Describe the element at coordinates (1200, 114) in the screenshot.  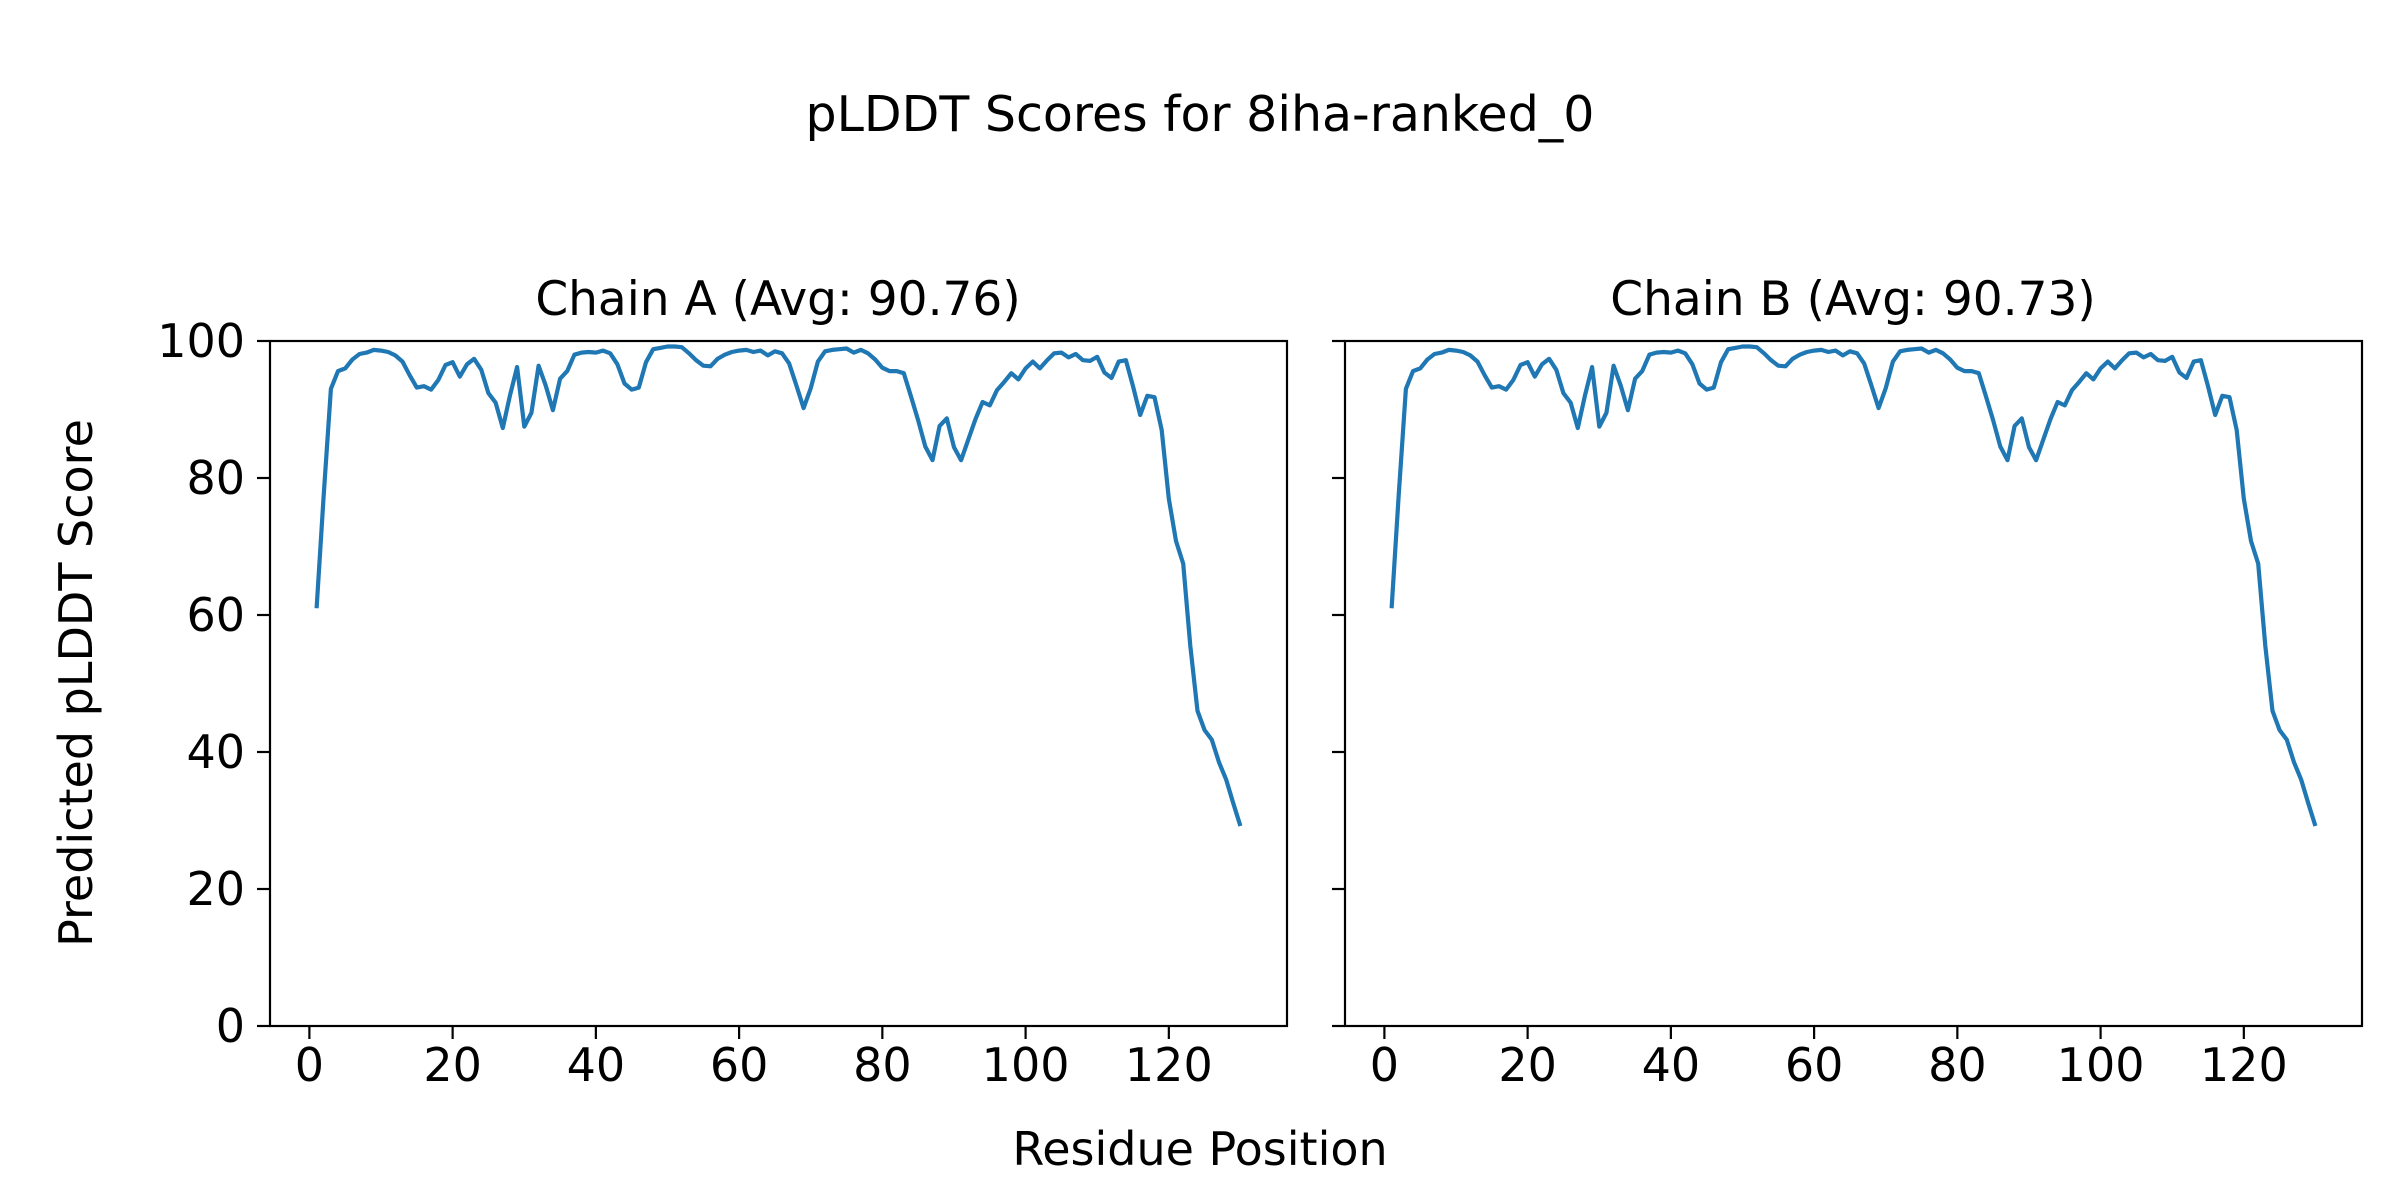
I see `figure-title: pLDDT Scores for 8iha-ranked_0` at that location.